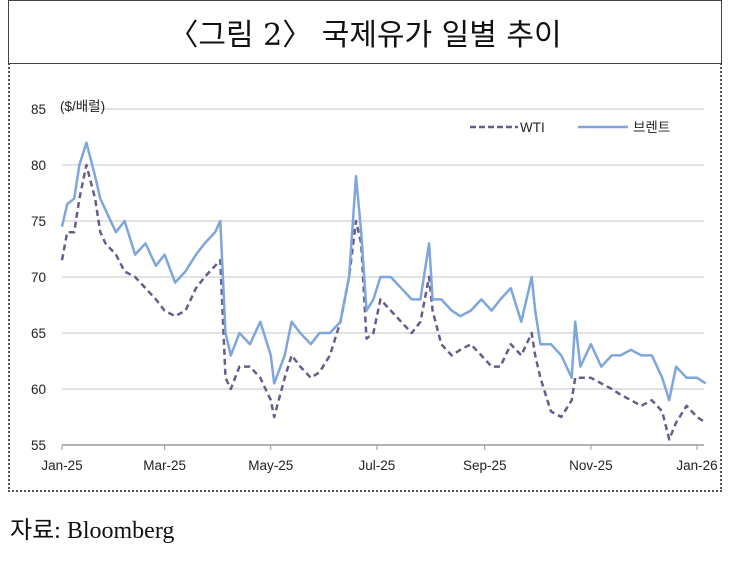 The image size is (734, 562). What do you see at coordinates (376, 465) in the screenshot?
I see `x-tick-label: Jul-25` at bounding box center [376, 465].